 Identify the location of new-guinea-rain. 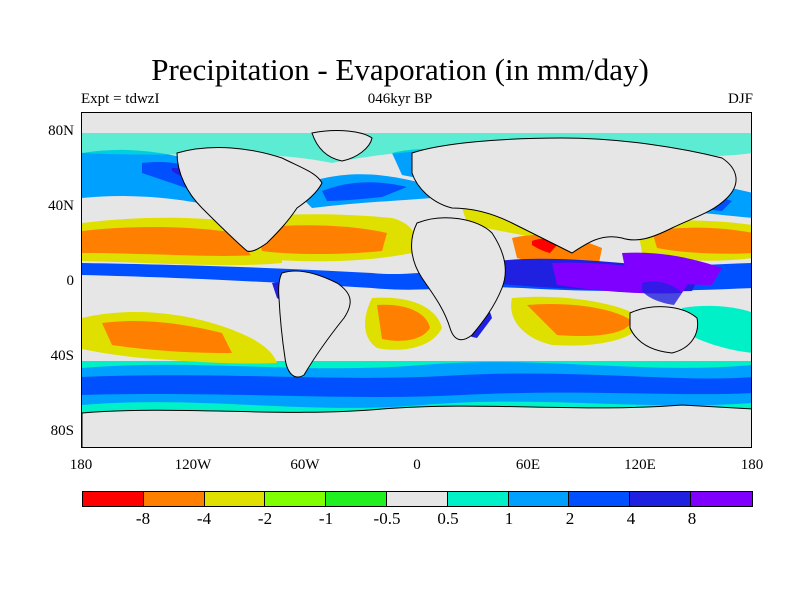
(662, 293).